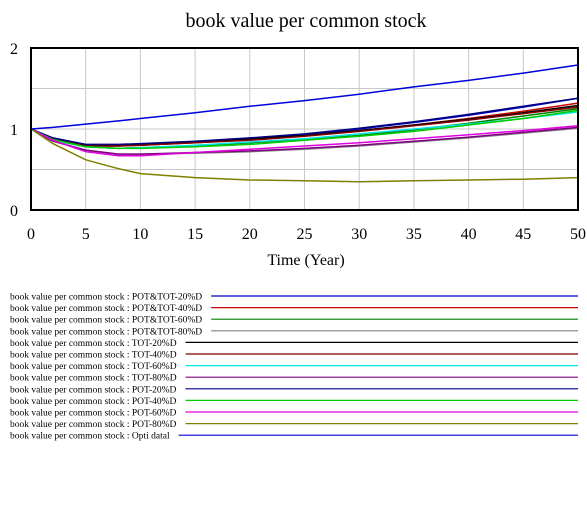 The width and height of the screenshot is (587, 519). What do you see at coordinates (93, 344) in the screenshot?
I see `legend-entry-label: book value per common stock : TOT-20%D` at bounding box center [93, 344].